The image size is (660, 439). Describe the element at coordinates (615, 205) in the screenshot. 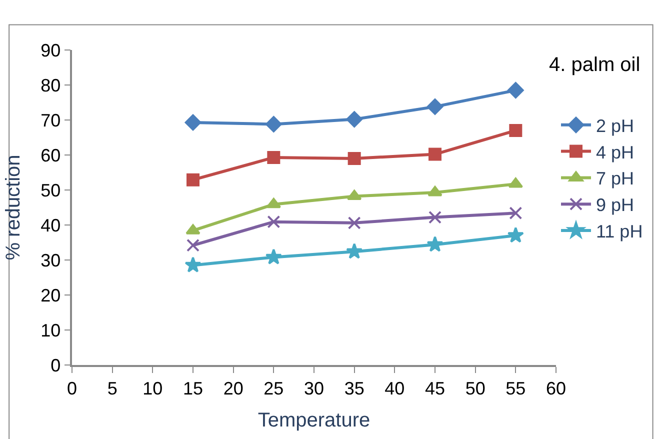

I see `legend-label: 9 pH` at that location.